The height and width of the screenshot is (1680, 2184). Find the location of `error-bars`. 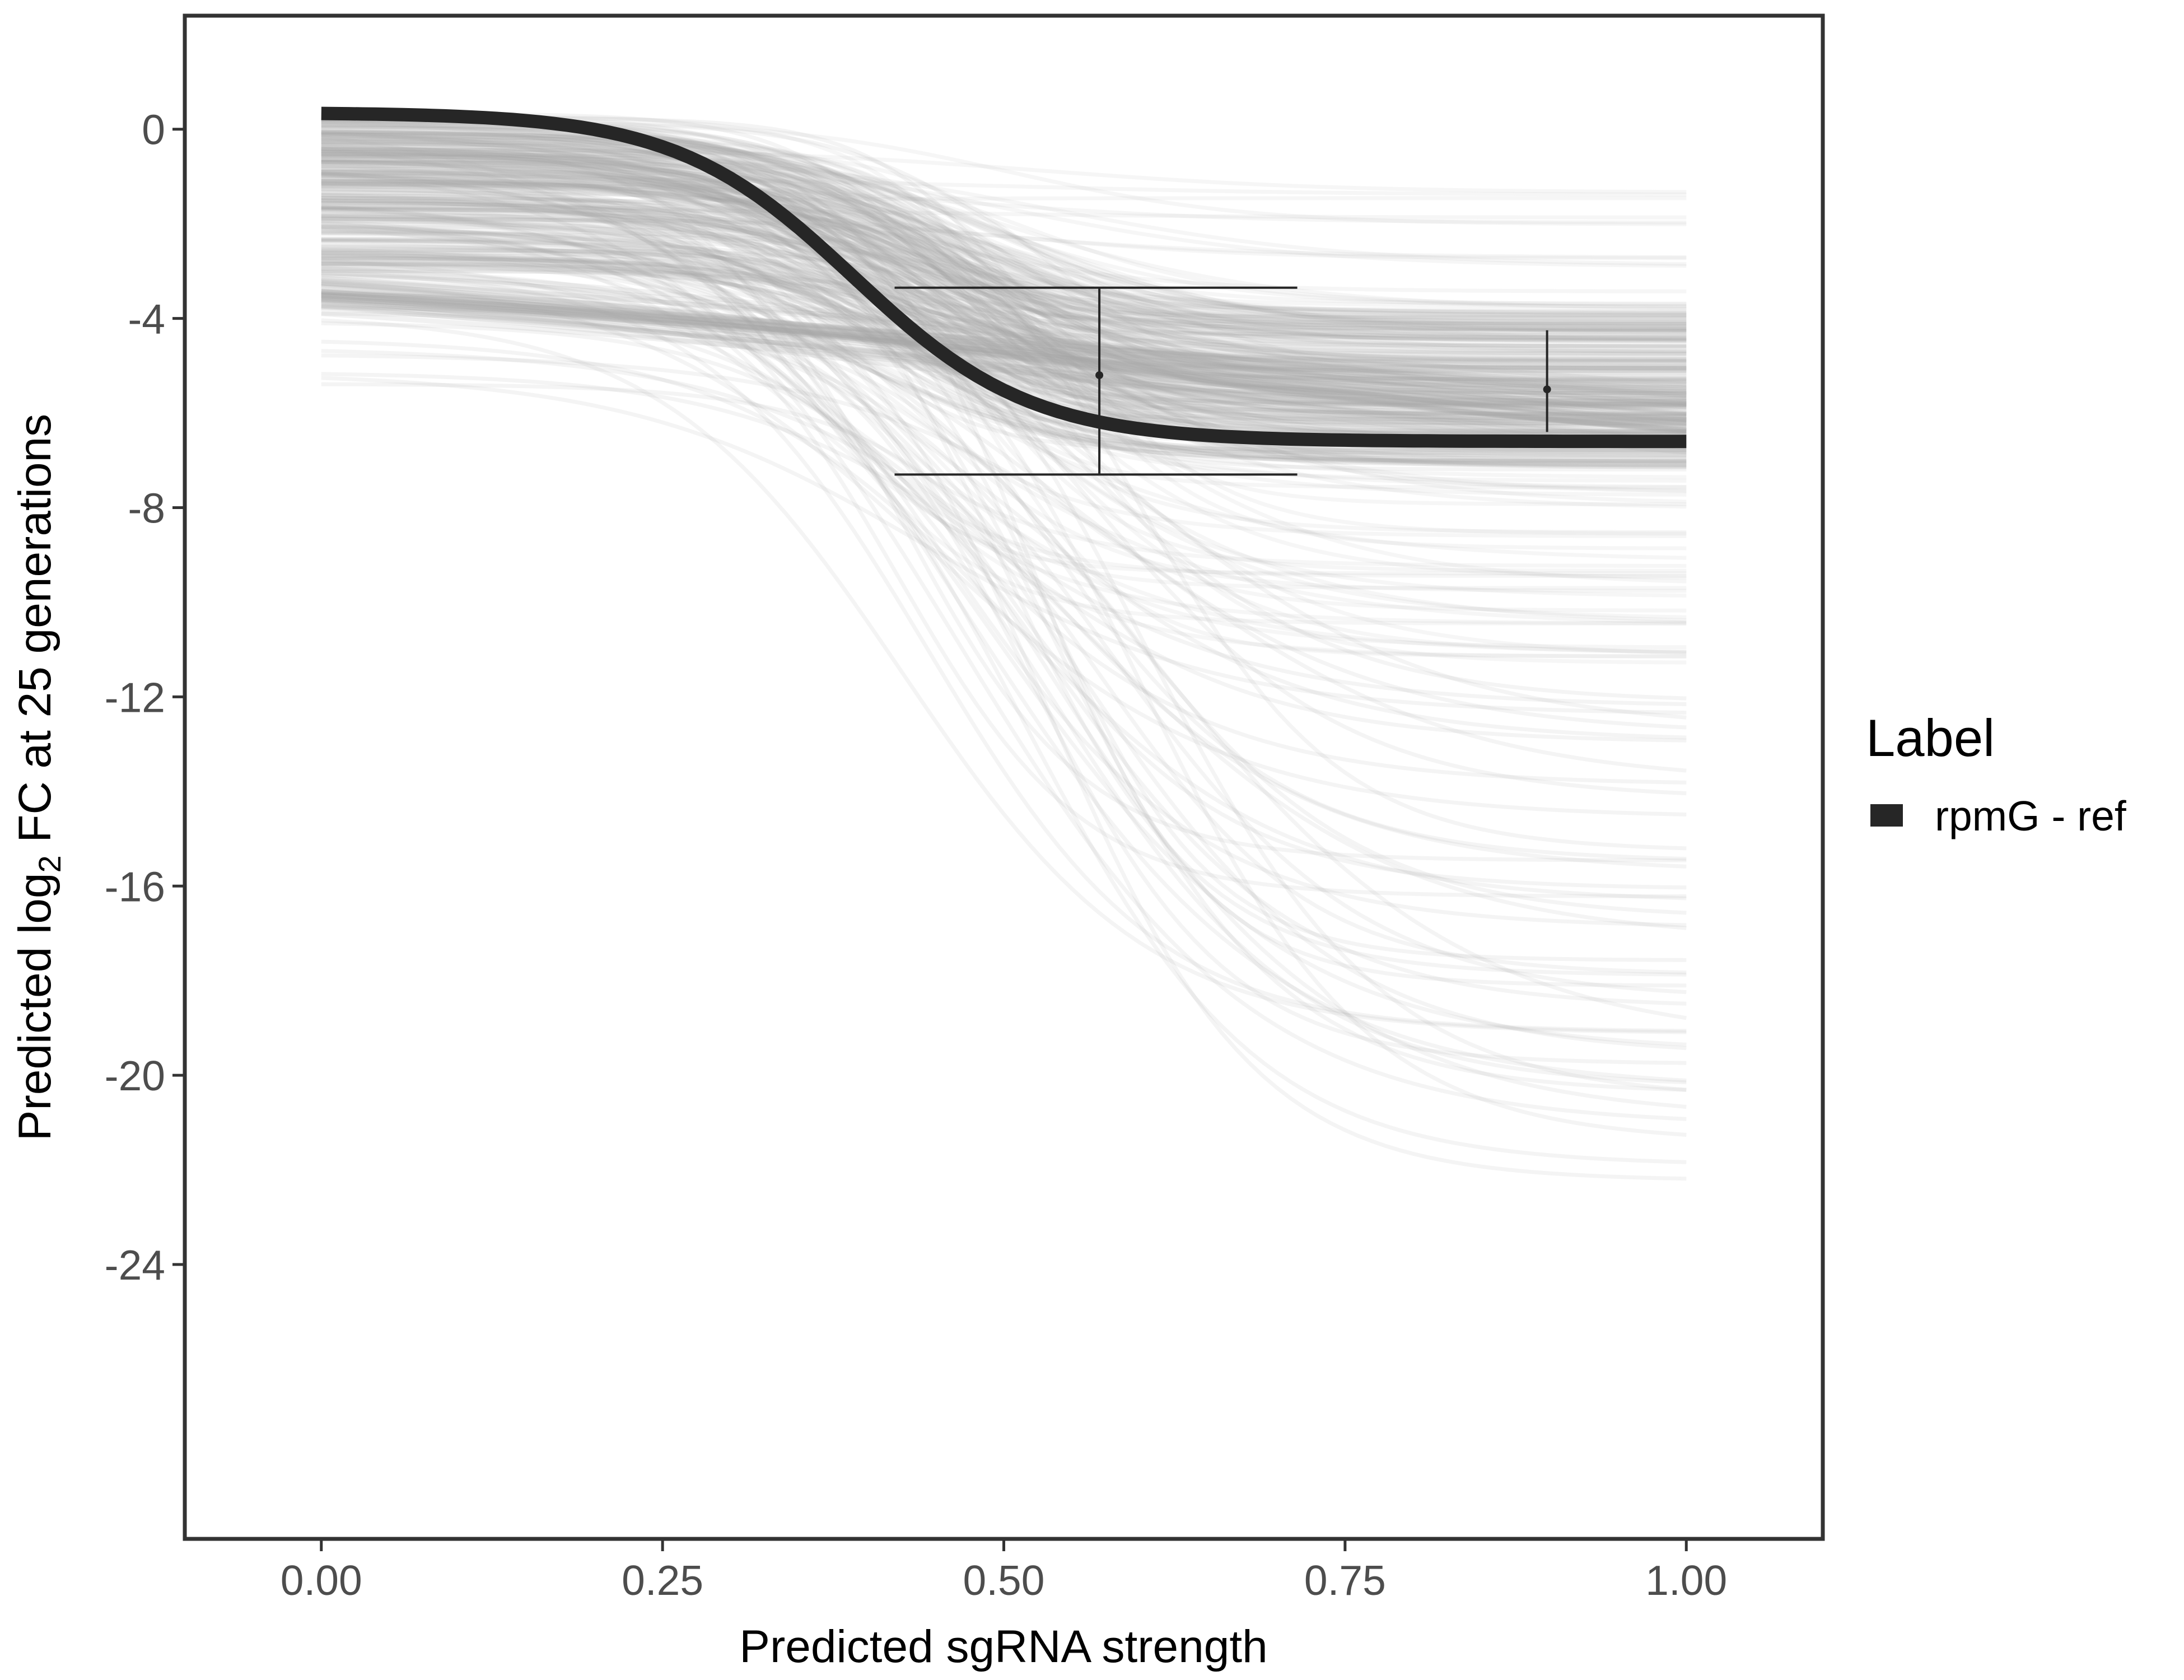

error-bars is located at coordinates (1222, 381).